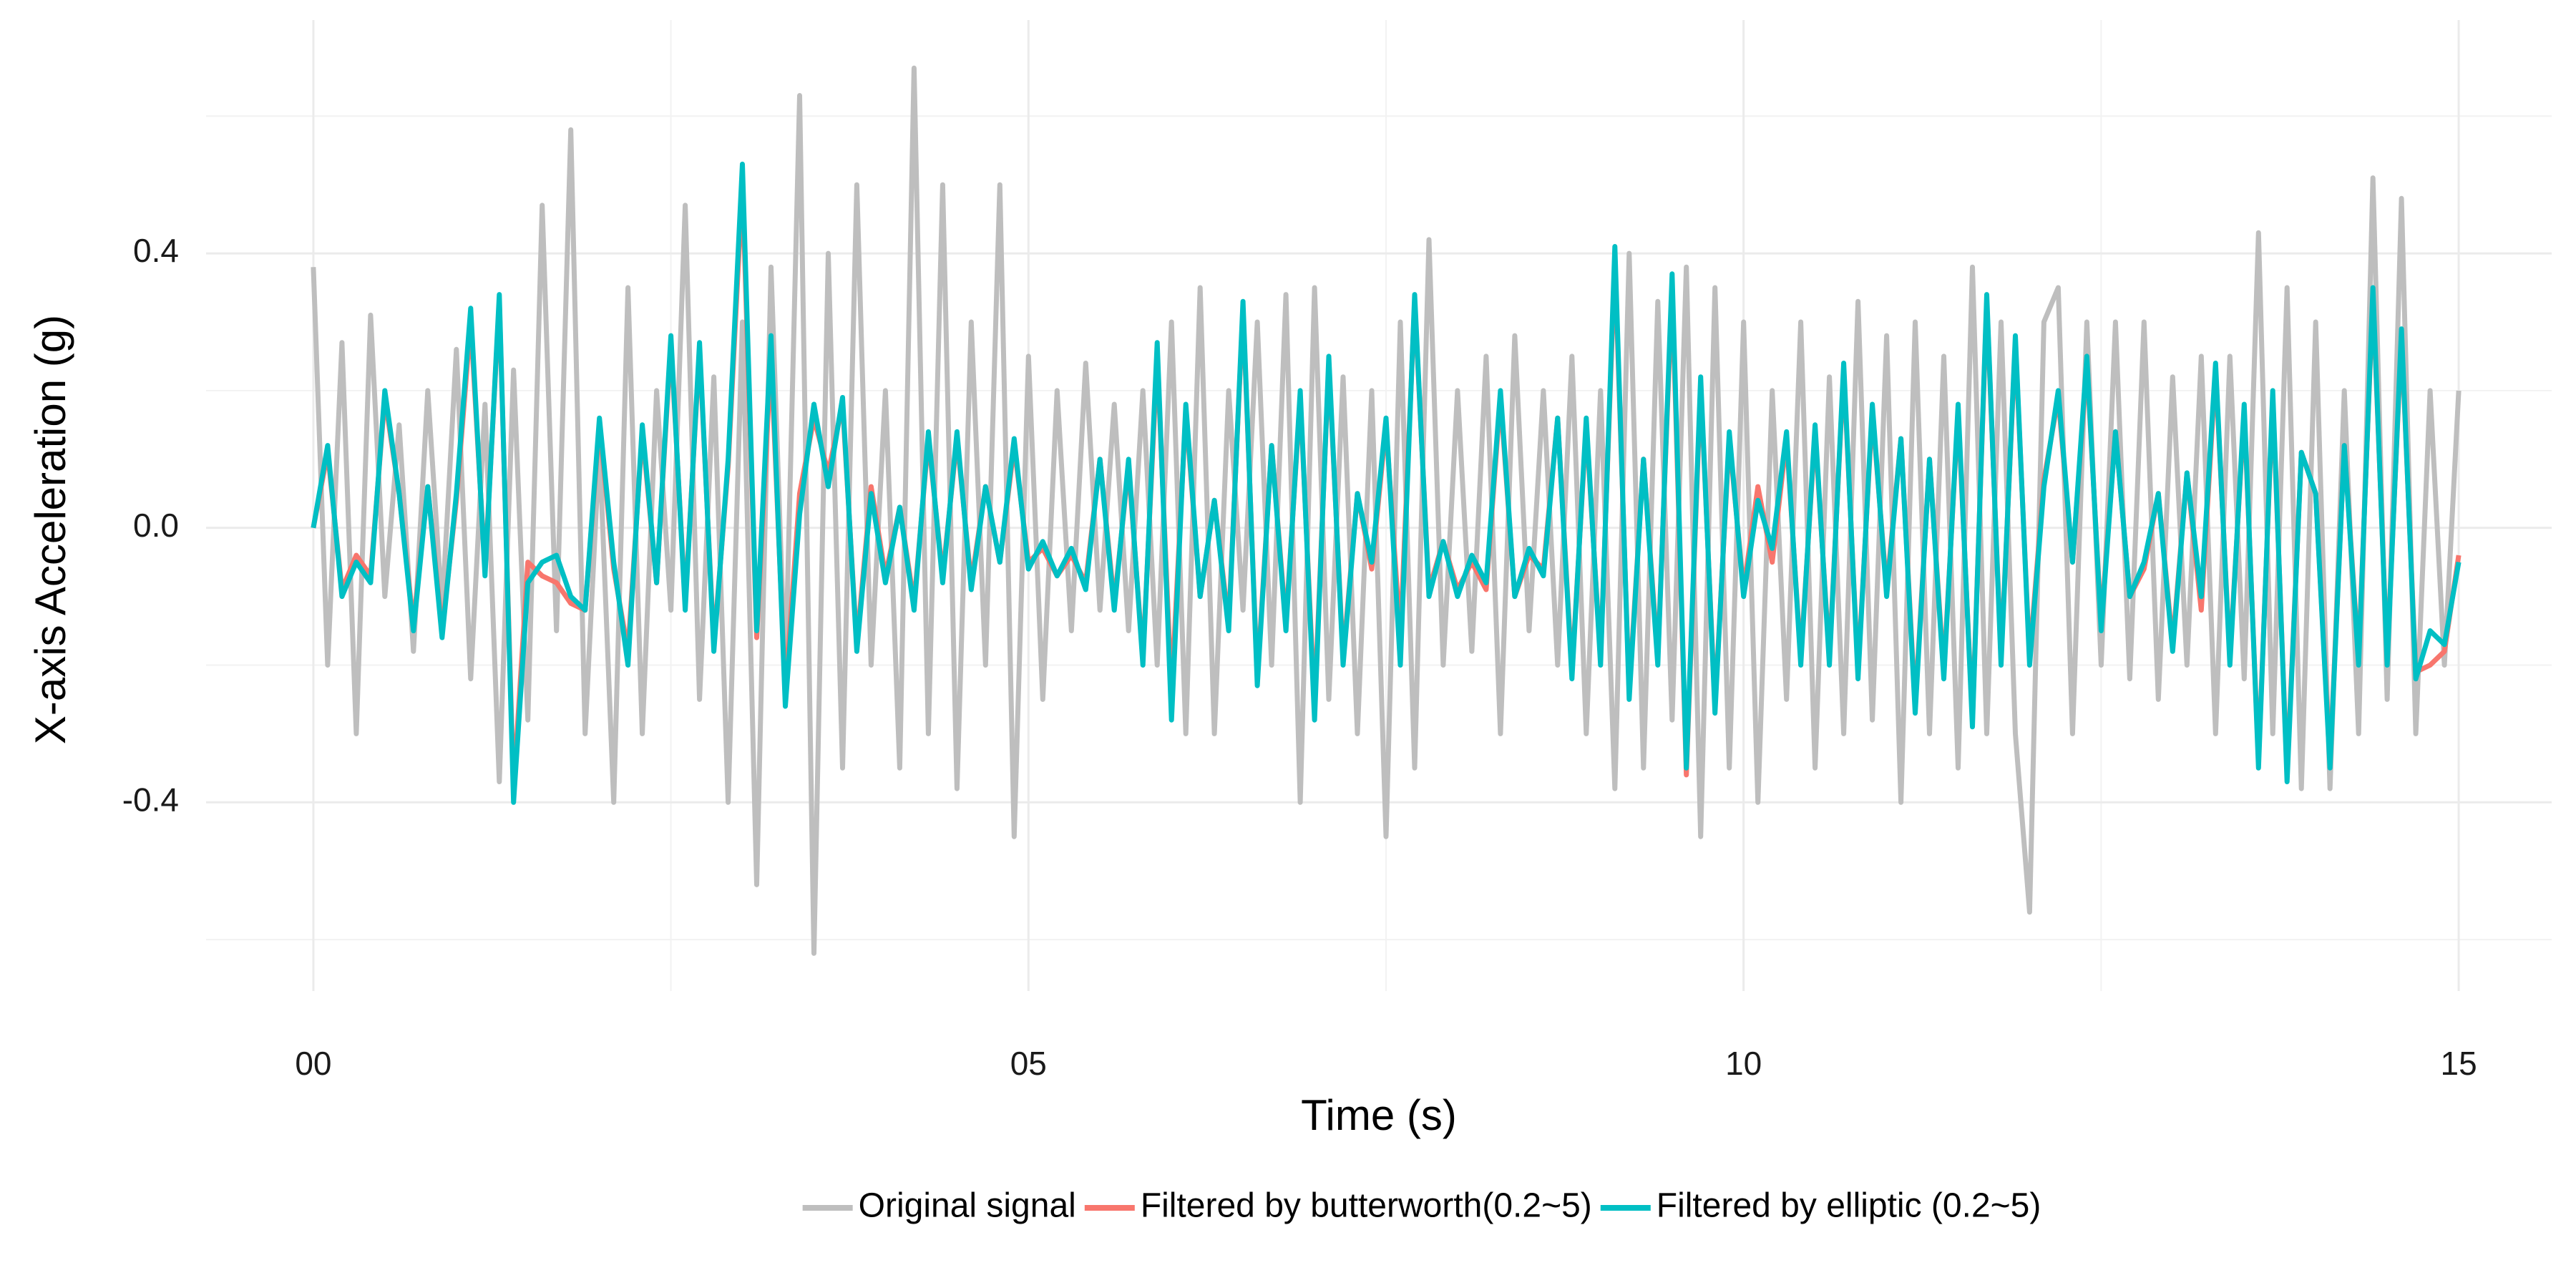  I want to click on legend-label: Filtered by elliptic (0.2~5), so click(1849, 1206).